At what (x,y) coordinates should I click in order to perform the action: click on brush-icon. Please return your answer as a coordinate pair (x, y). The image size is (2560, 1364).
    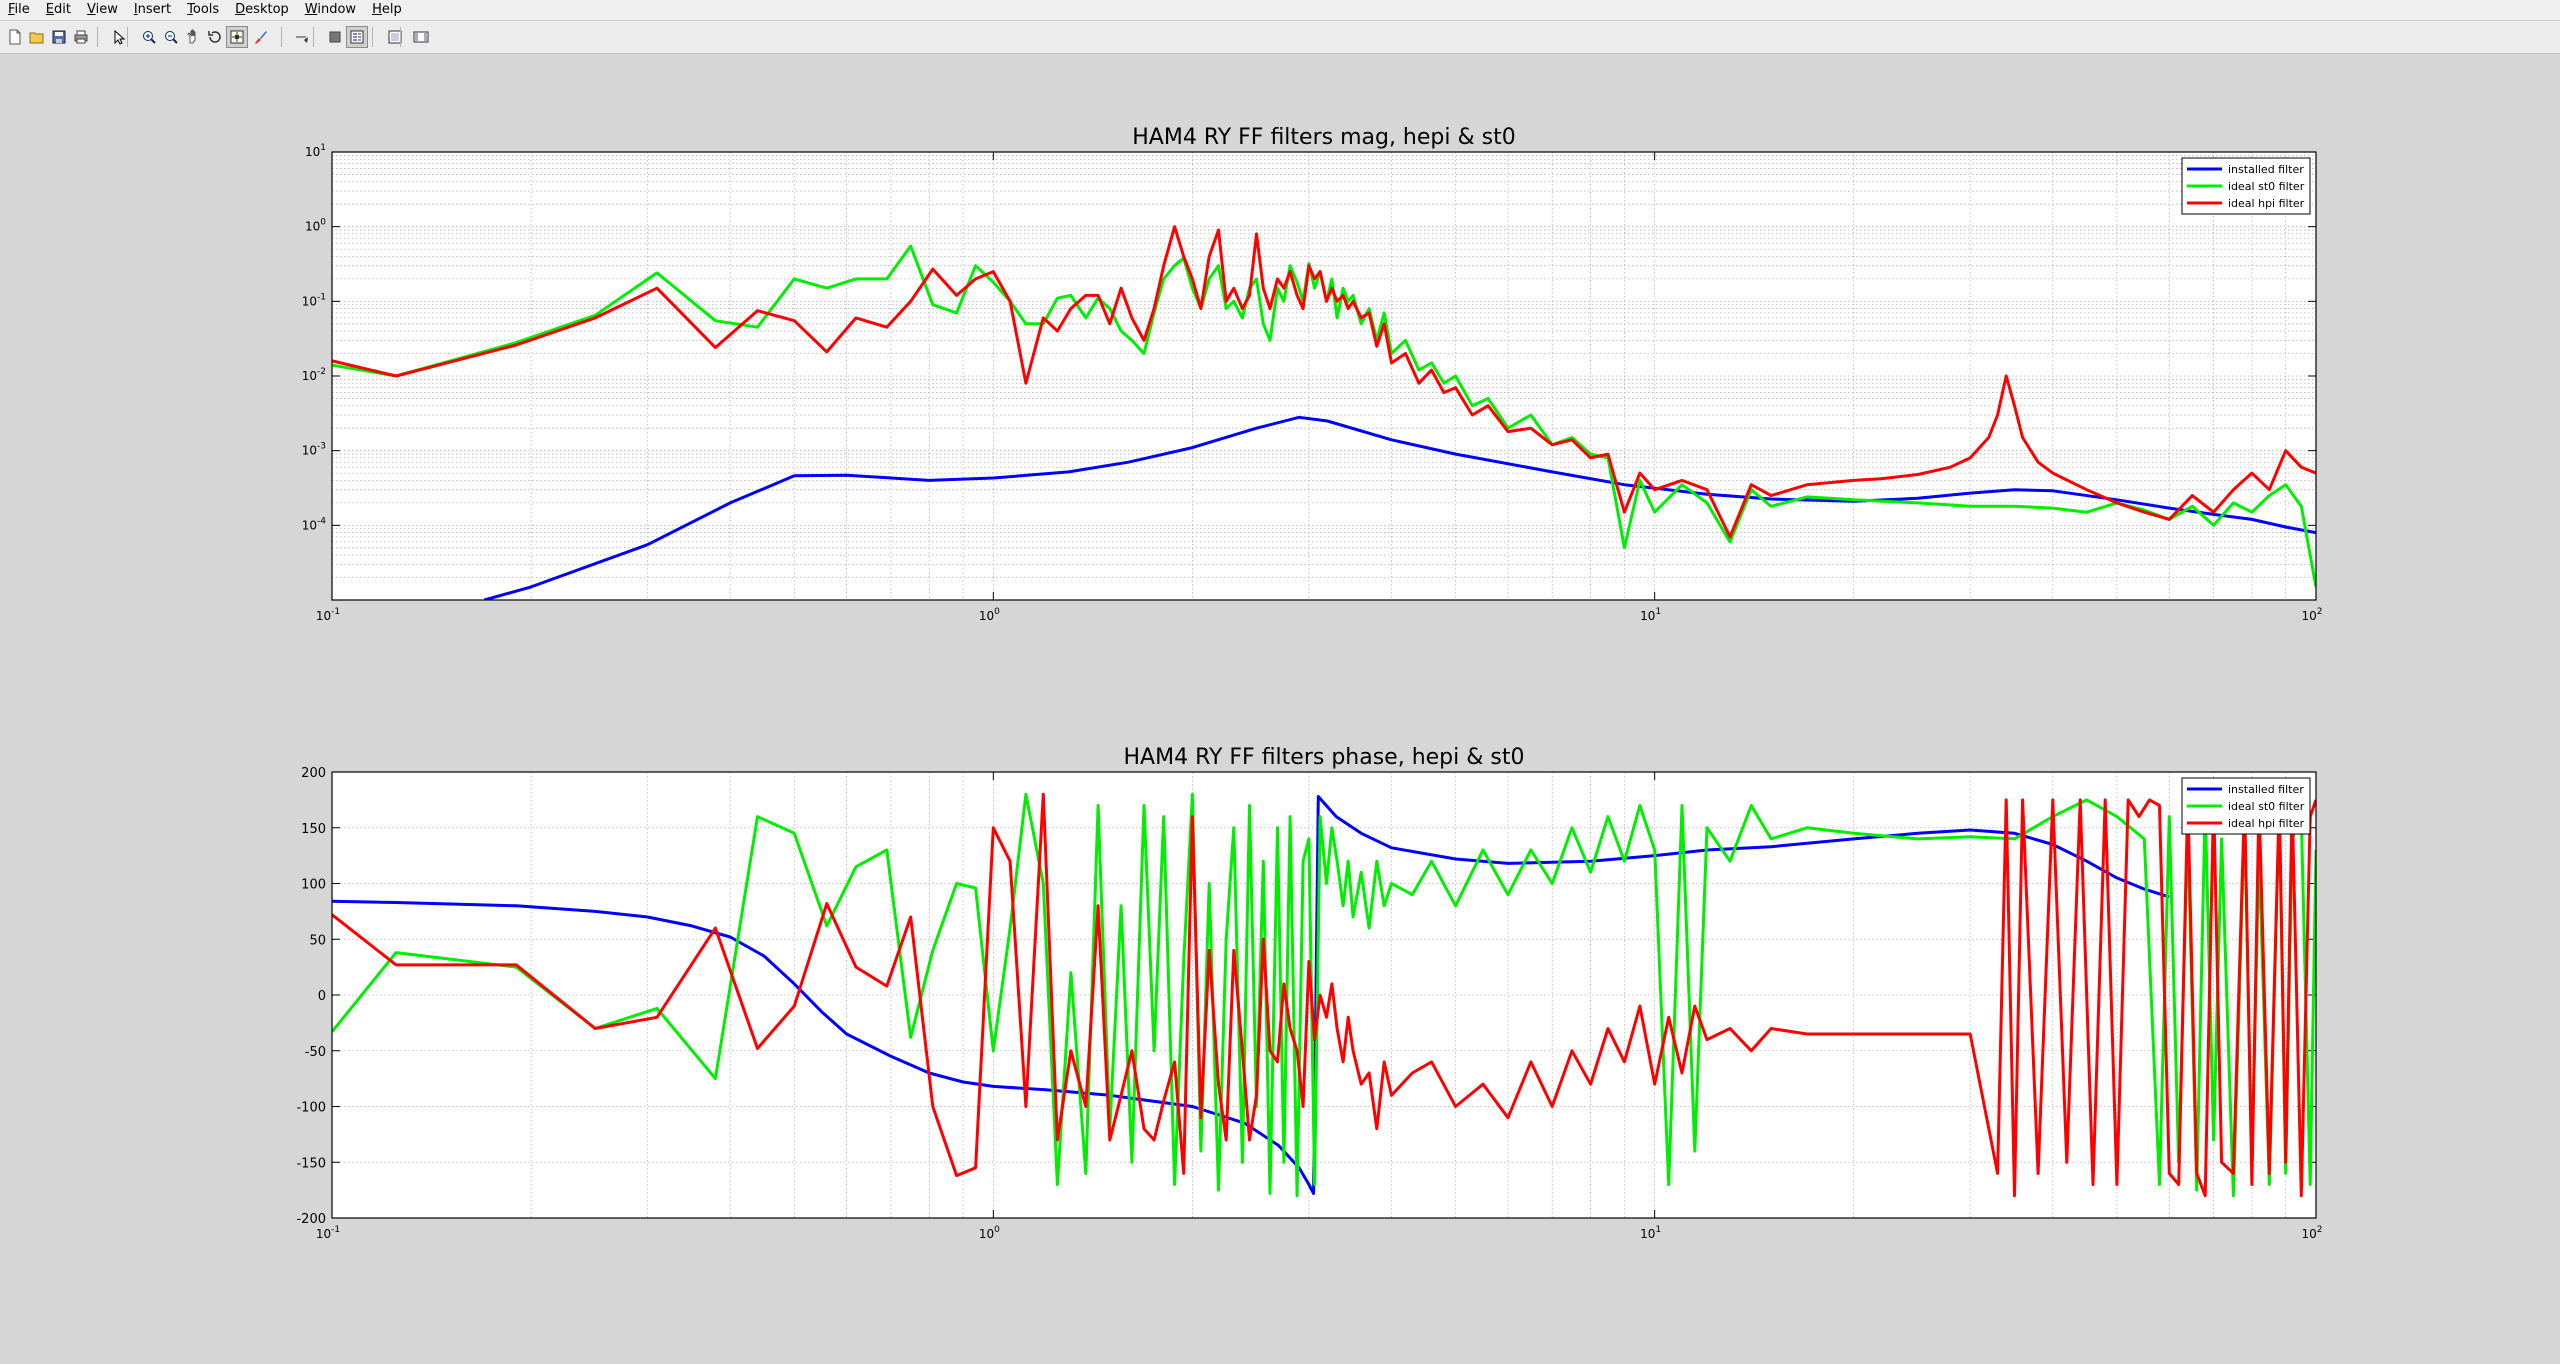
    Looking at the image, I should click on (261, 37).